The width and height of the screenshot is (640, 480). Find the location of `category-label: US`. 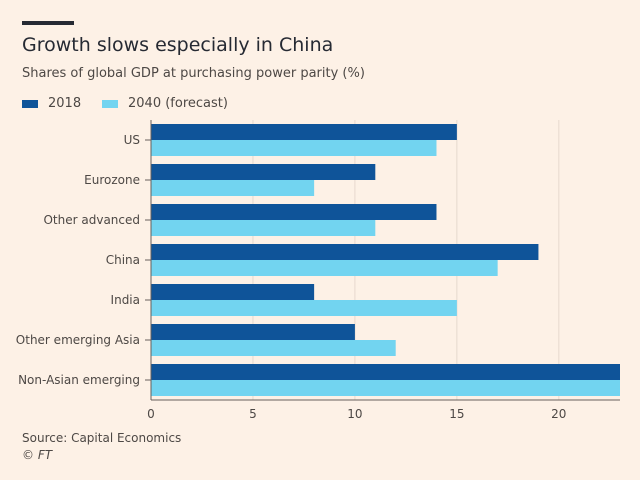

category-label: US is located at coordinates (132, 140).